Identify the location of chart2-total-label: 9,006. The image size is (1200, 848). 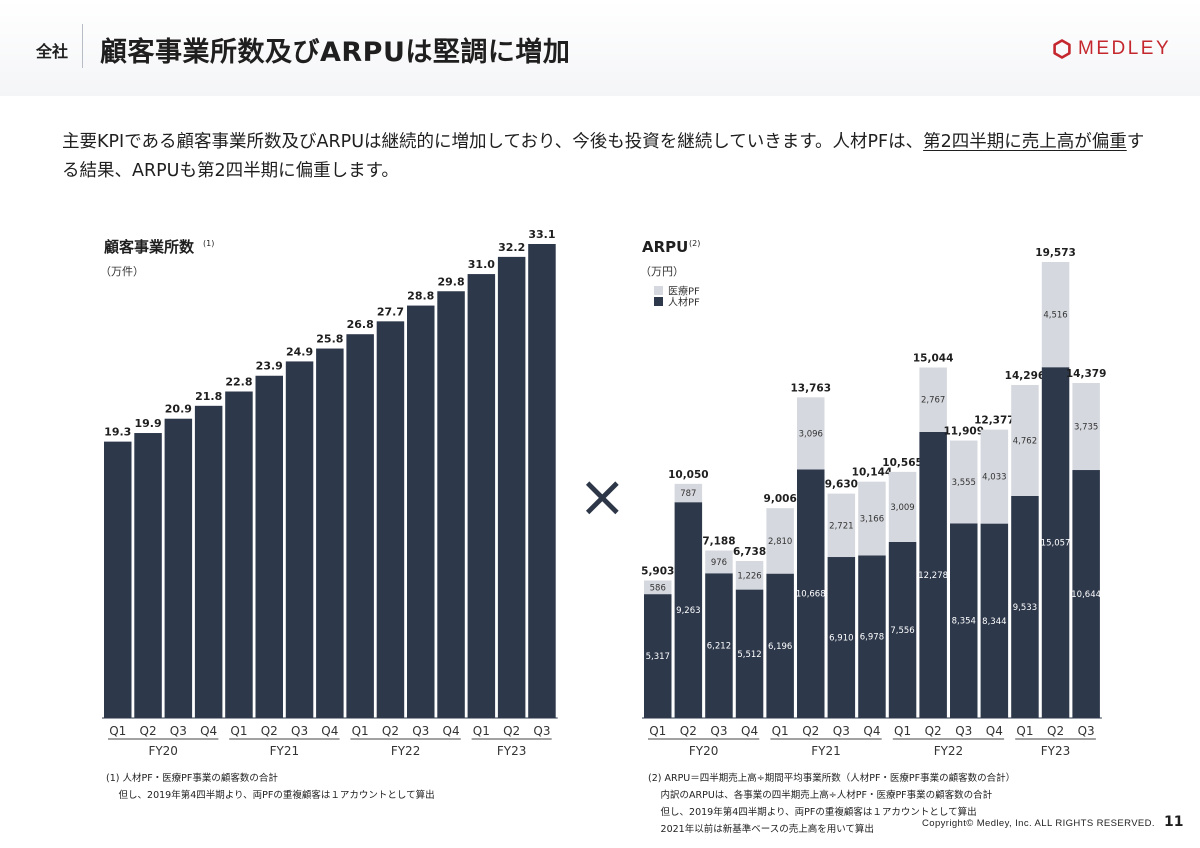
(780, 499).